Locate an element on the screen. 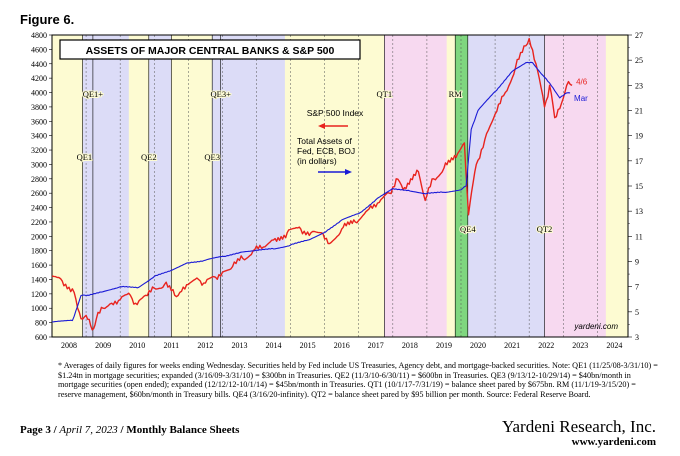 This screenshot has width=680, height=456. period-label-qe1: QE1 is located at coordinates (85, 157).